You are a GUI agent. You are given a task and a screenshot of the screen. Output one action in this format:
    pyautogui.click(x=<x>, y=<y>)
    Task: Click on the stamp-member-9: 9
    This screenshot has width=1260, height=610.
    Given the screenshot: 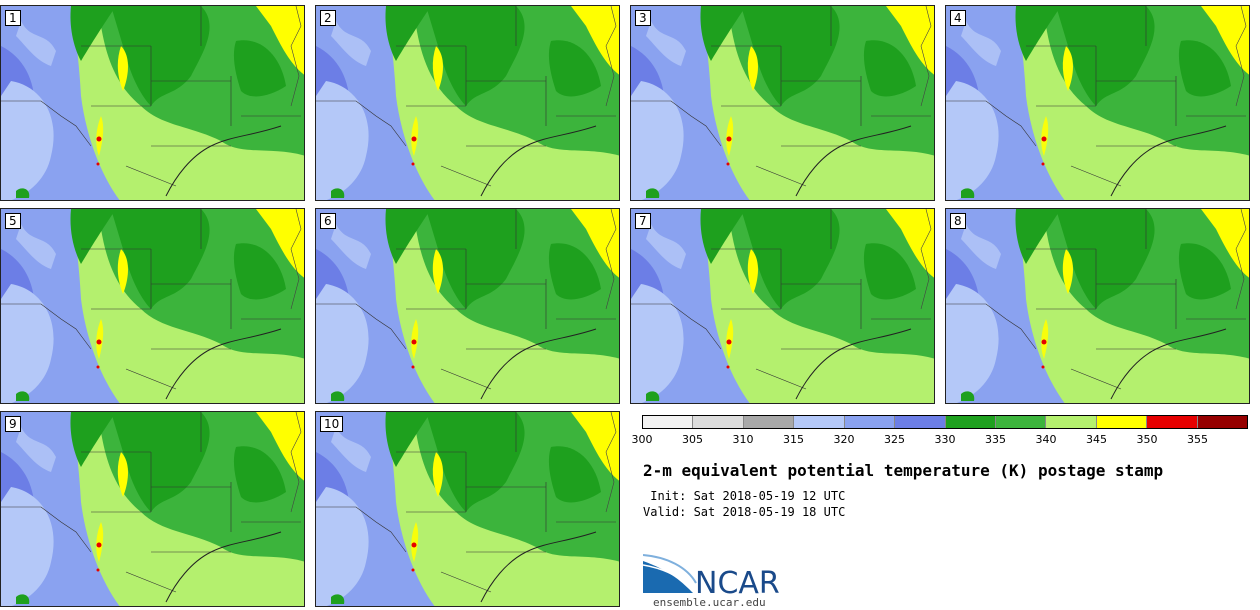 What is the action you would take?
    pyautogui.click(x=152, y=509)
    